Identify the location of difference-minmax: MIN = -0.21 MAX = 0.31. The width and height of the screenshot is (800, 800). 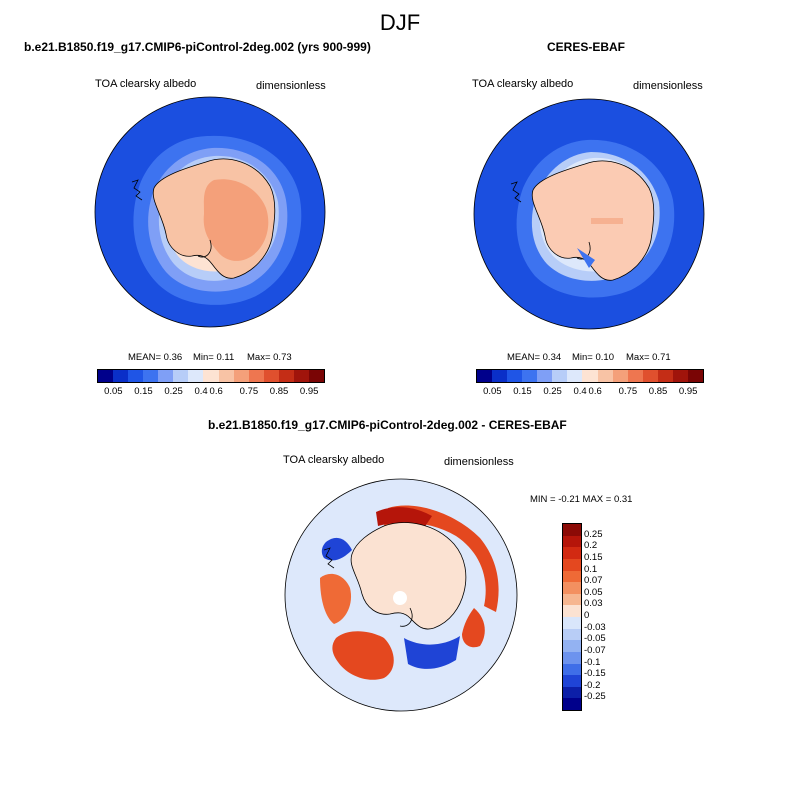
(581, 499).